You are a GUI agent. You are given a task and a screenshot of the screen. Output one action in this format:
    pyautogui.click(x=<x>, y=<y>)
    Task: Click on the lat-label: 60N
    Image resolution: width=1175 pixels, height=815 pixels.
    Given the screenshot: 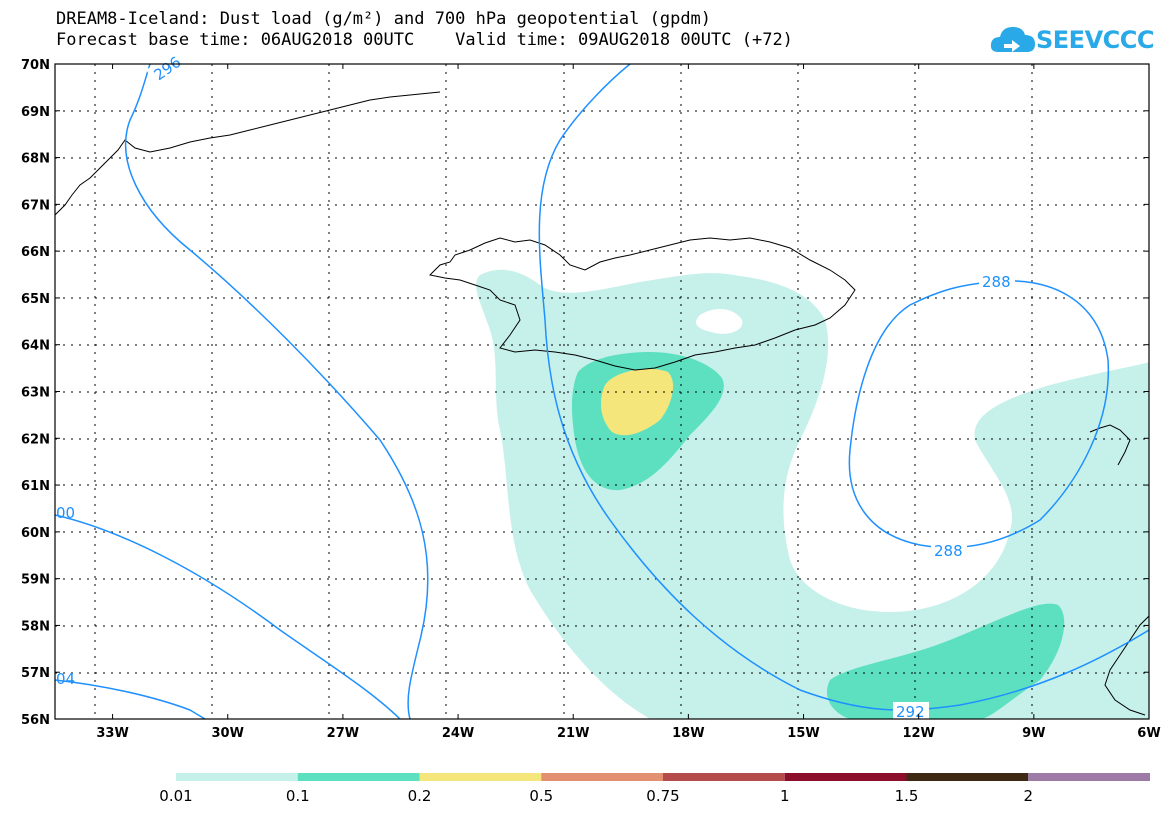 What is the action you would take?
    pyautogui.click(x=35, y=533)
    